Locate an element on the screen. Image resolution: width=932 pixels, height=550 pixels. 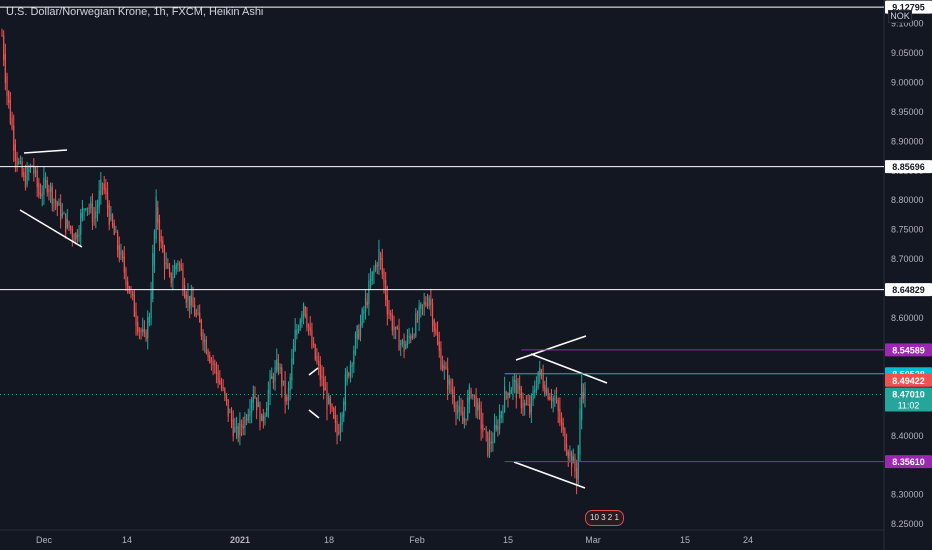
price-label-box is located at coordinates (908, 290).